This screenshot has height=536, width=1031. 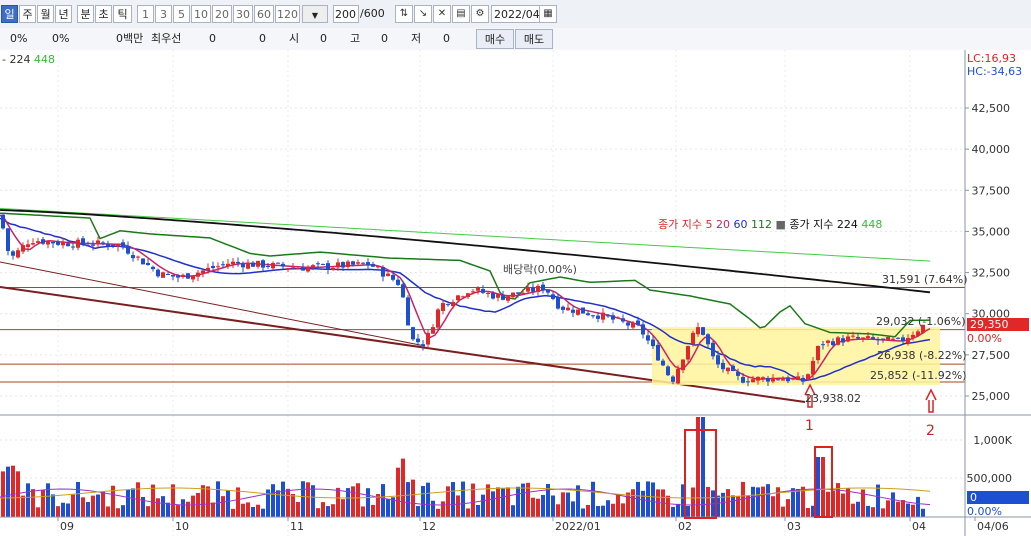 I want to click on tools-icon: ✕, so click(x=442, y=14).